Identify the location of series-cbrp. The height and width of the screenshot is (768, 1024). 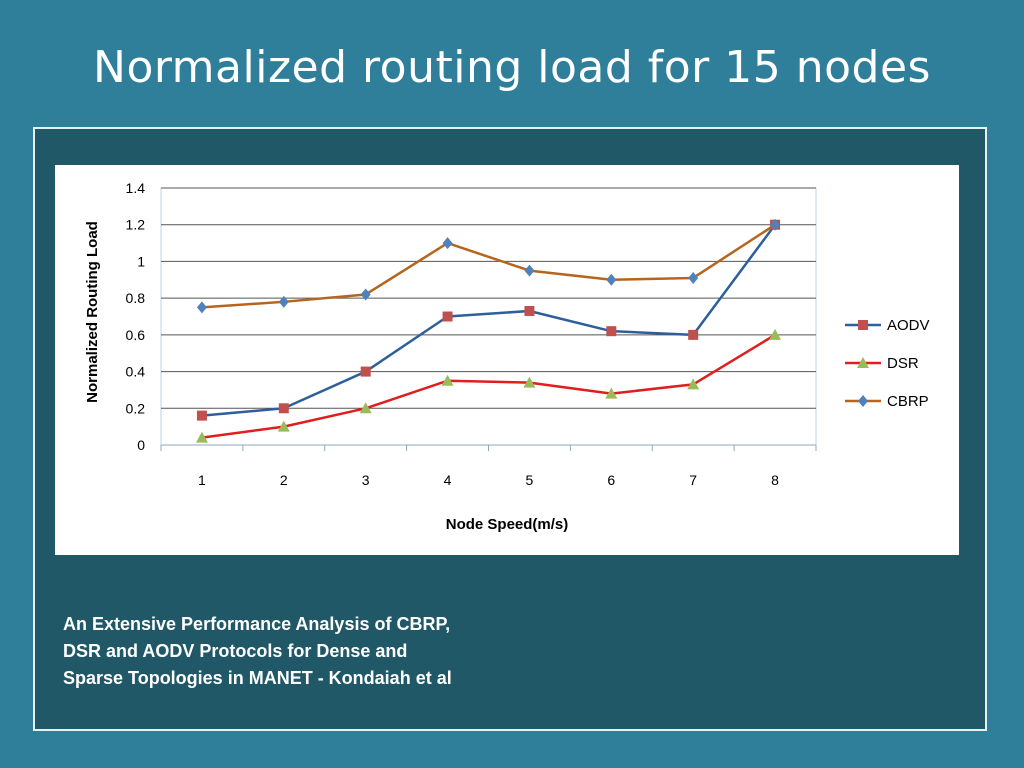
(488, 266).